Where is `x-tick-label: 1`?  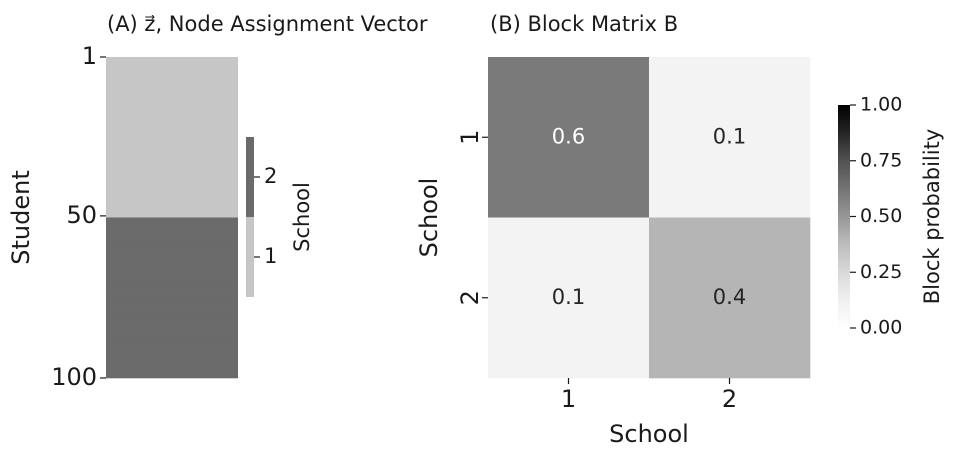
x-tick-label: 1 is located at coordinates (568, 399).